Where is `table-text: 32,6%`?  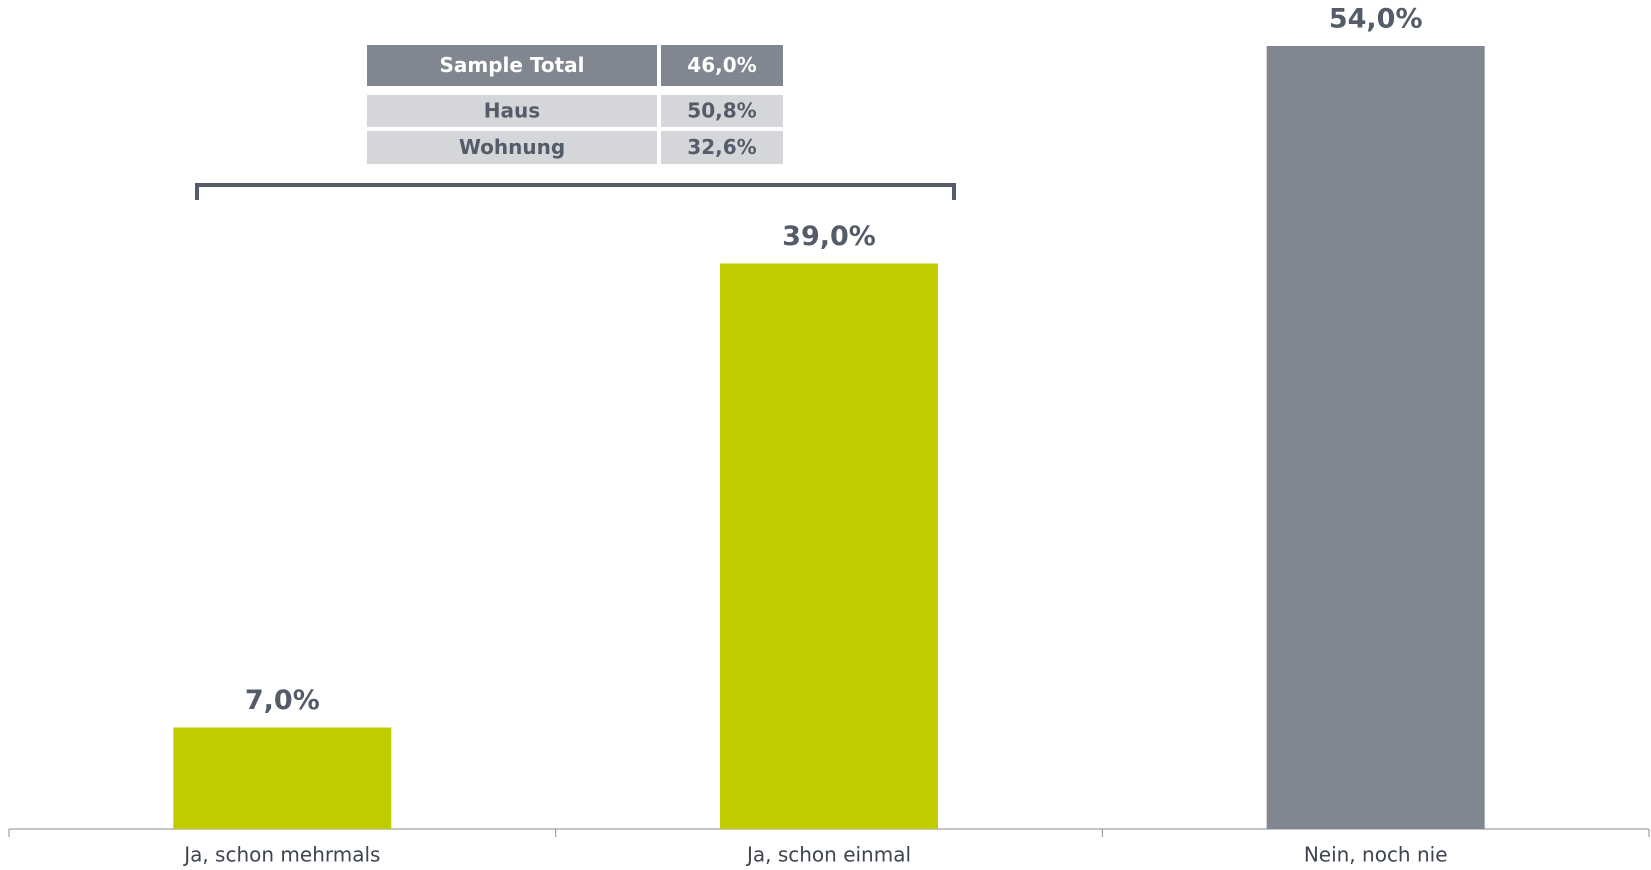
table-text: 32,6% is located at coordinates (721, 147).